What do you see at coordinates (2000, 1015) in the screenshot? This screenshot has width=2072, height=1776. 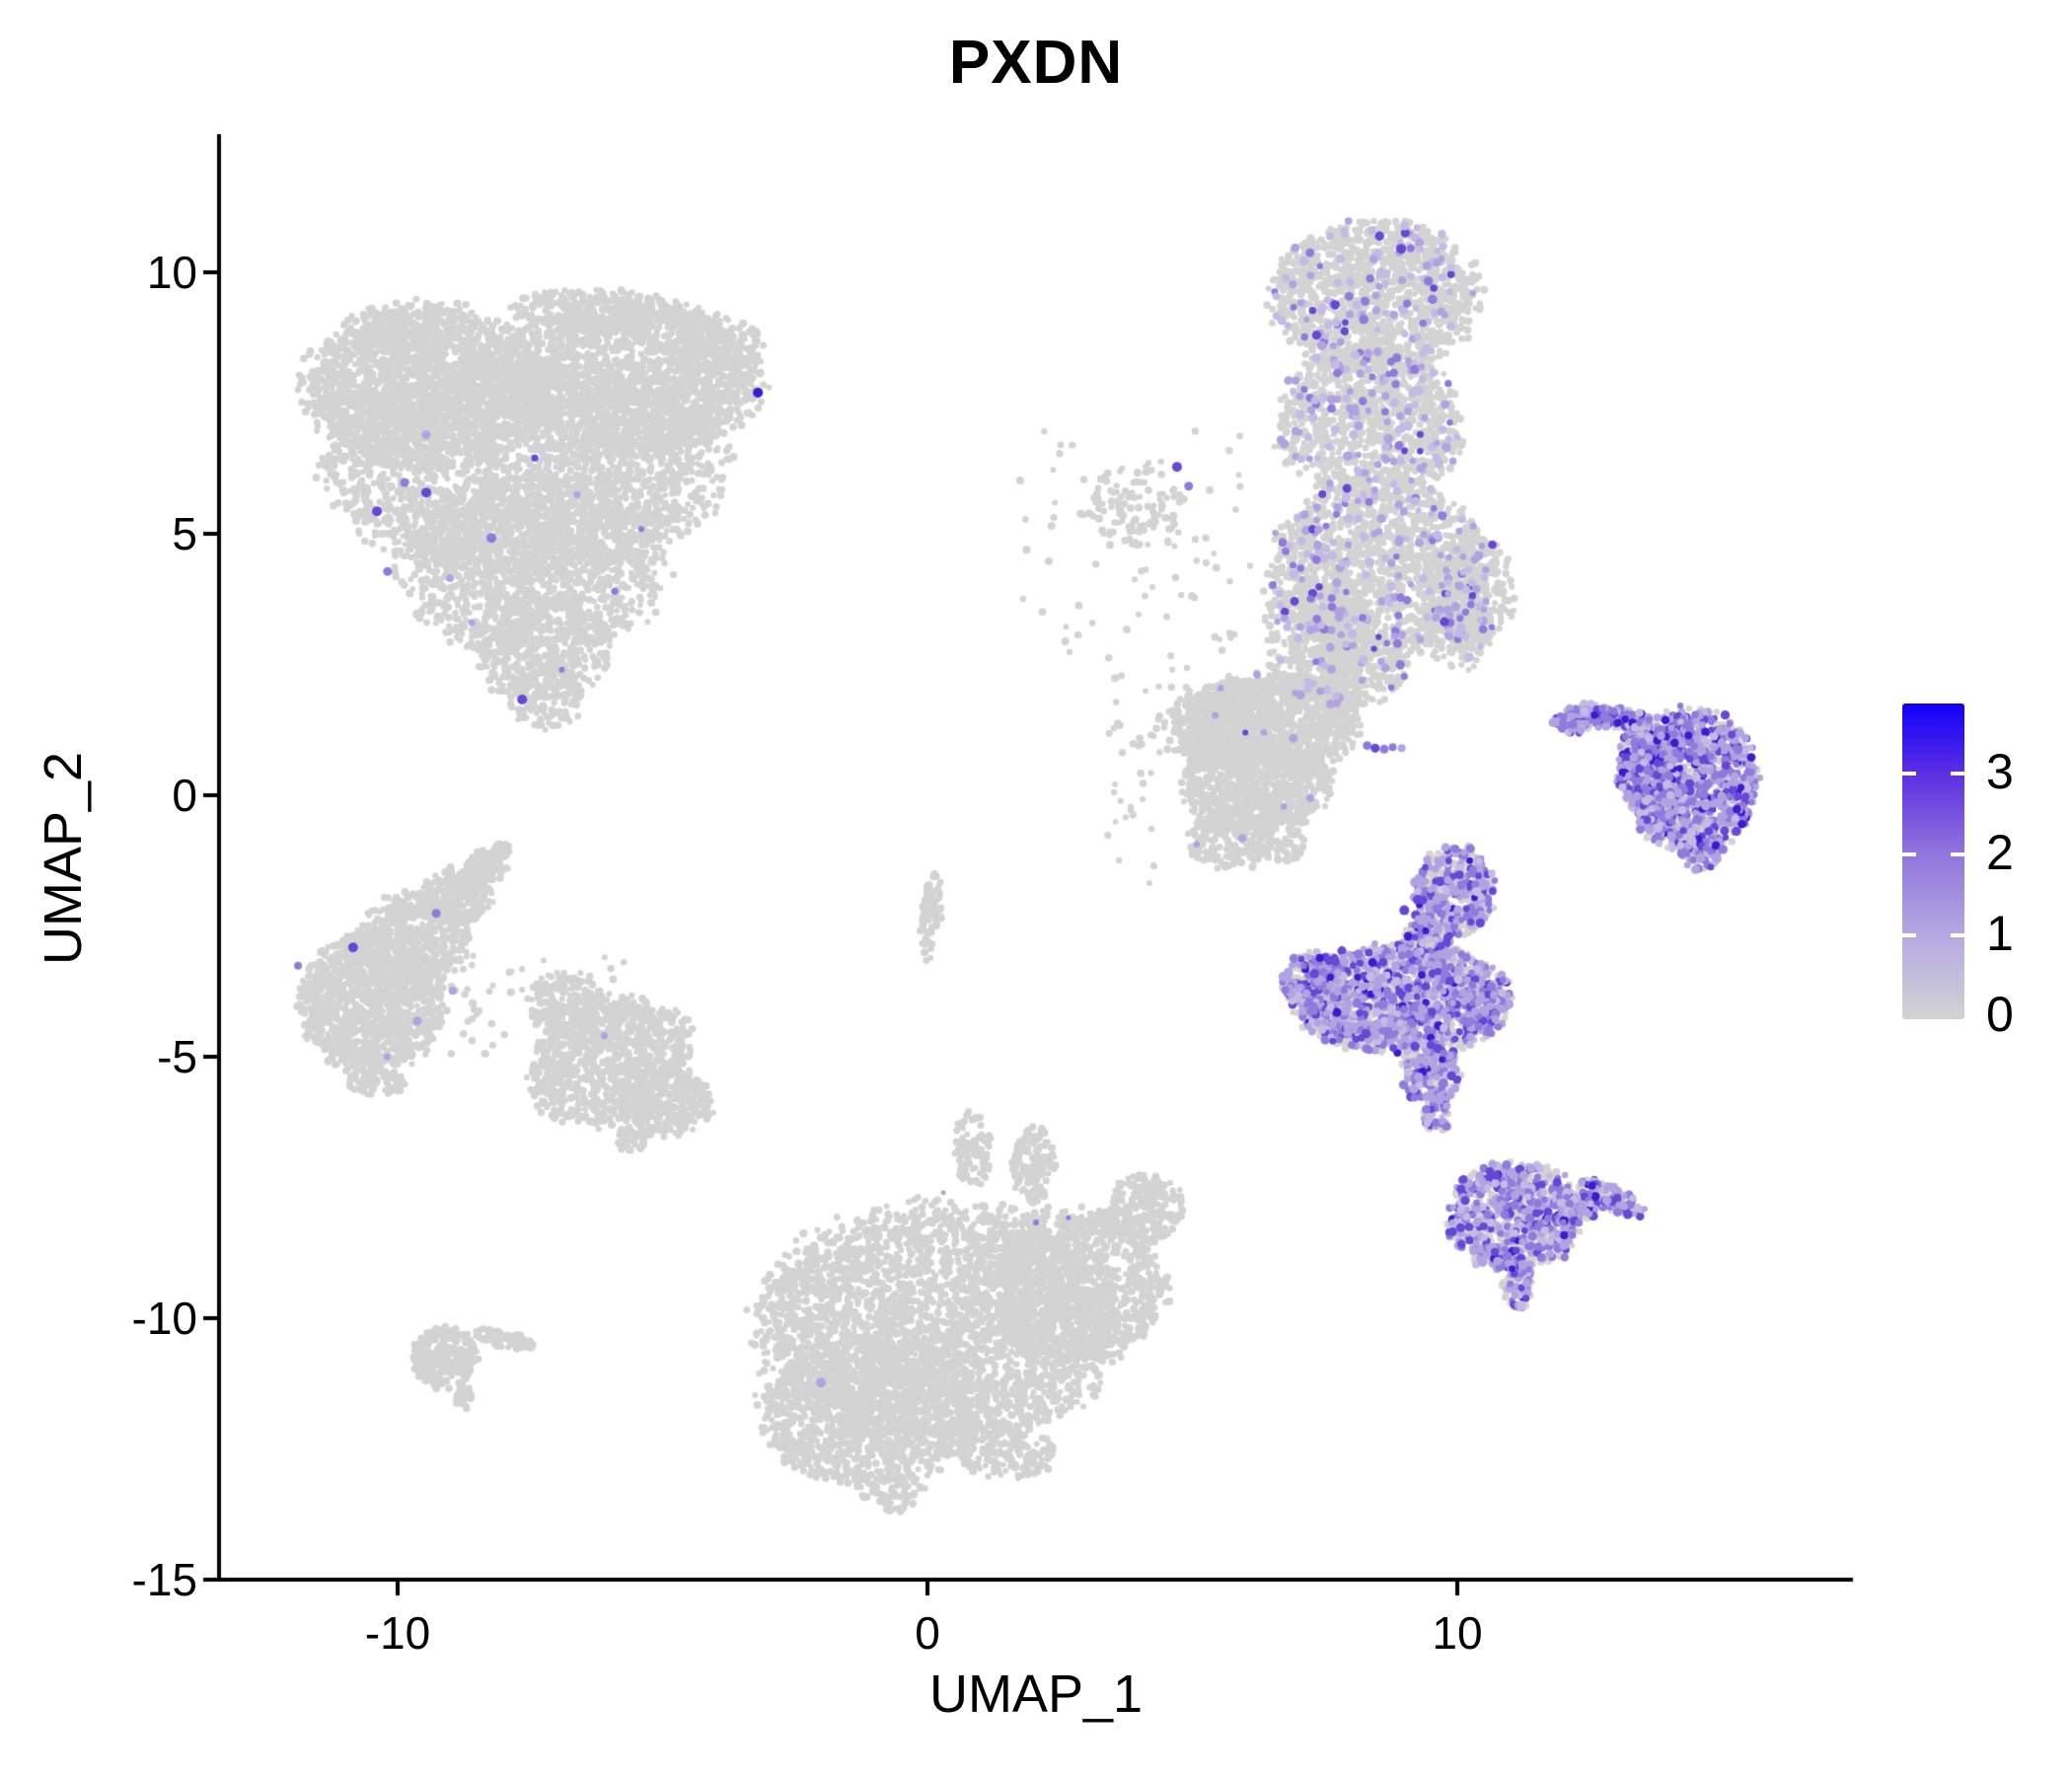 I see `legend-tick-label: 0` at bounding box center [2000, 1015].